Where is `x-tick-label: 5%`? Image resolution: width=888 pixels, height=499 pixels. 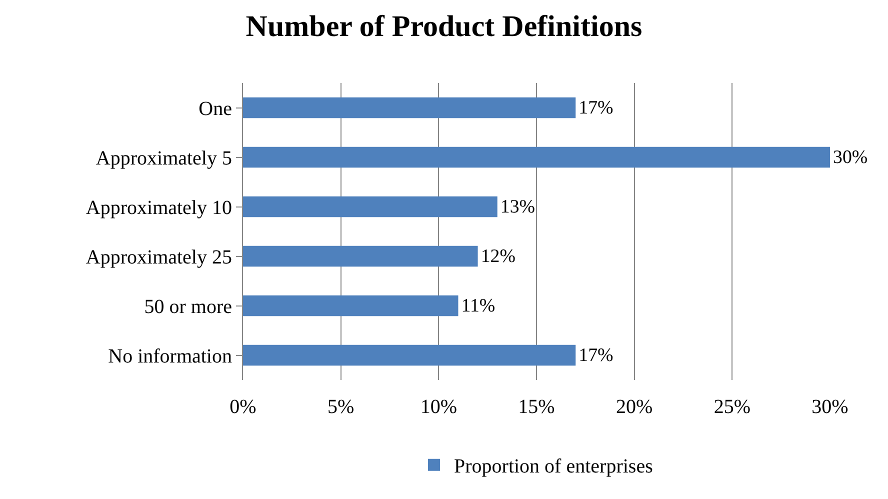
x-tick-label: 5% is located at coordinates (340, 407).